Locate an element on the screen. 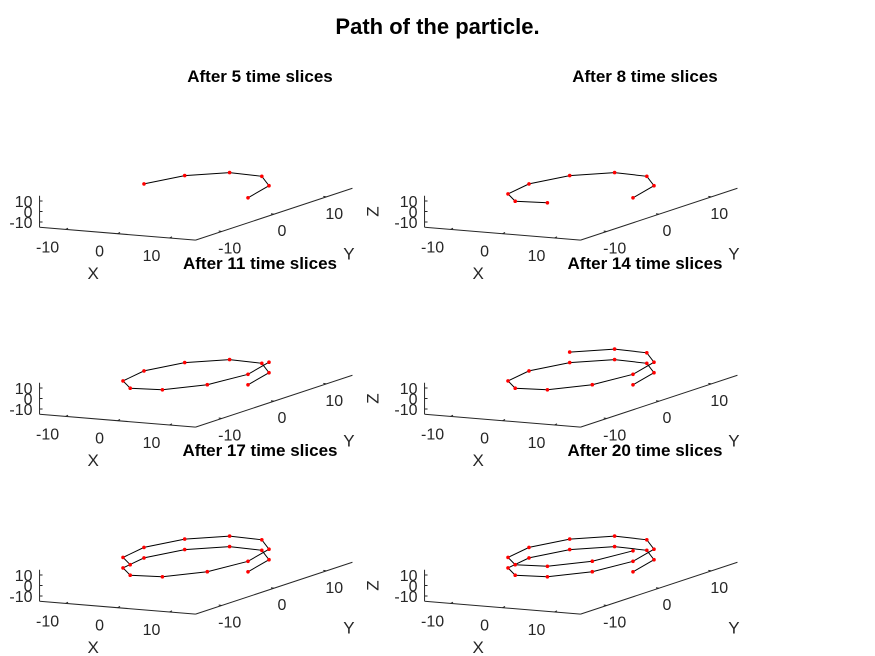  subplot-title: After 11 time slices is located at coordinates (260, 263).